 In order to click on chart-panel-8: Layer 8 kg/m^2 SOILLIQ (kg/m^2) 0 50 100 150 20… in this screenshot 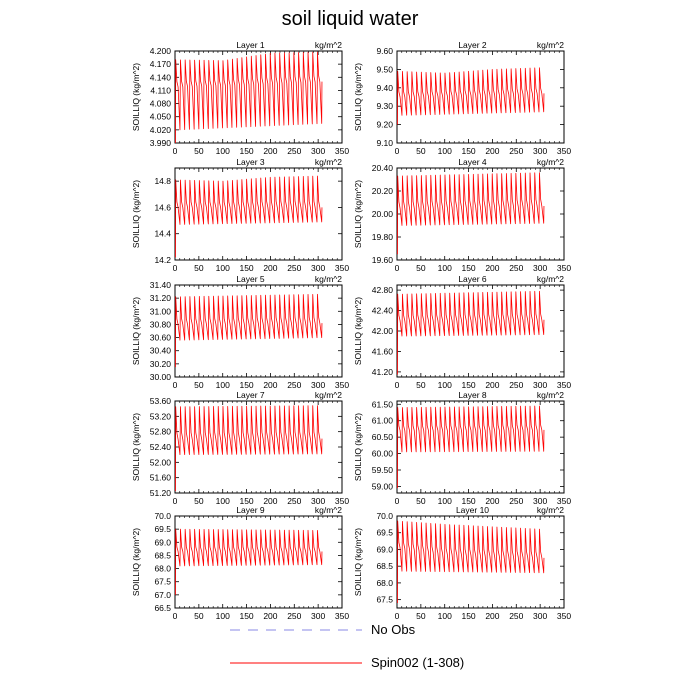, I will do `click(462, 448)`.